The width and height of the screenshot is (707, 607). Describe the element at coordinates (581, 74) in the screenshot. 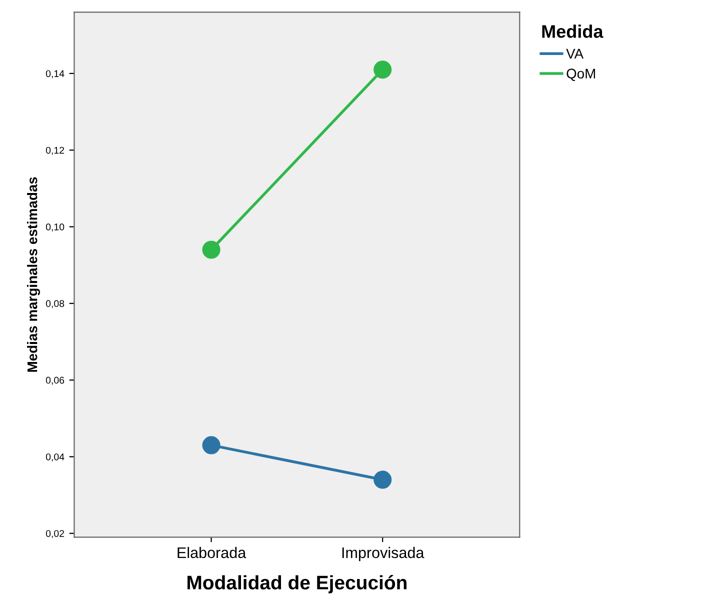

I see `legend-label: QoM` at that location.